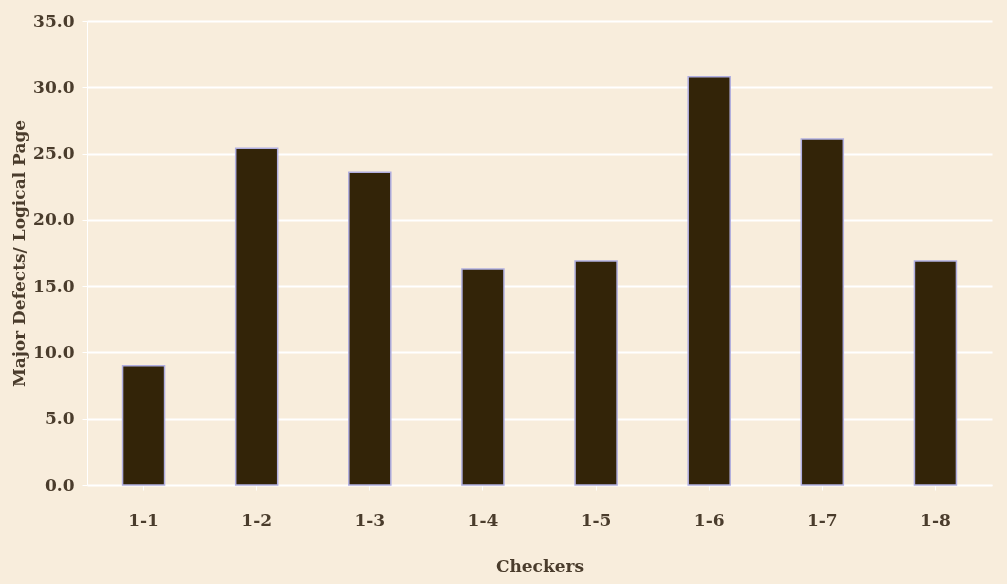 This screenshot has width=1007, height=584. I want to click on y-tick-label: 20.0, so click(54, 219).